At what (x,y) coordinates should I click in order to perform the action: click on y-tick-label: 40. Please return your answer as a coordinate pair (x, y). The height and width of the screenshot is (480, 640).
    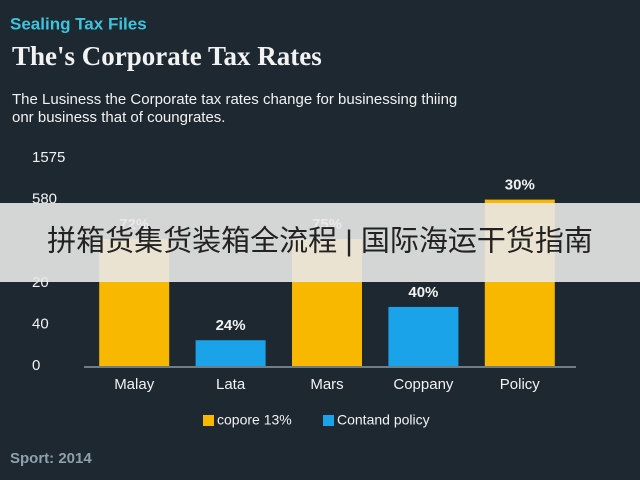
    Looking at the image, I should click on (40, 323).